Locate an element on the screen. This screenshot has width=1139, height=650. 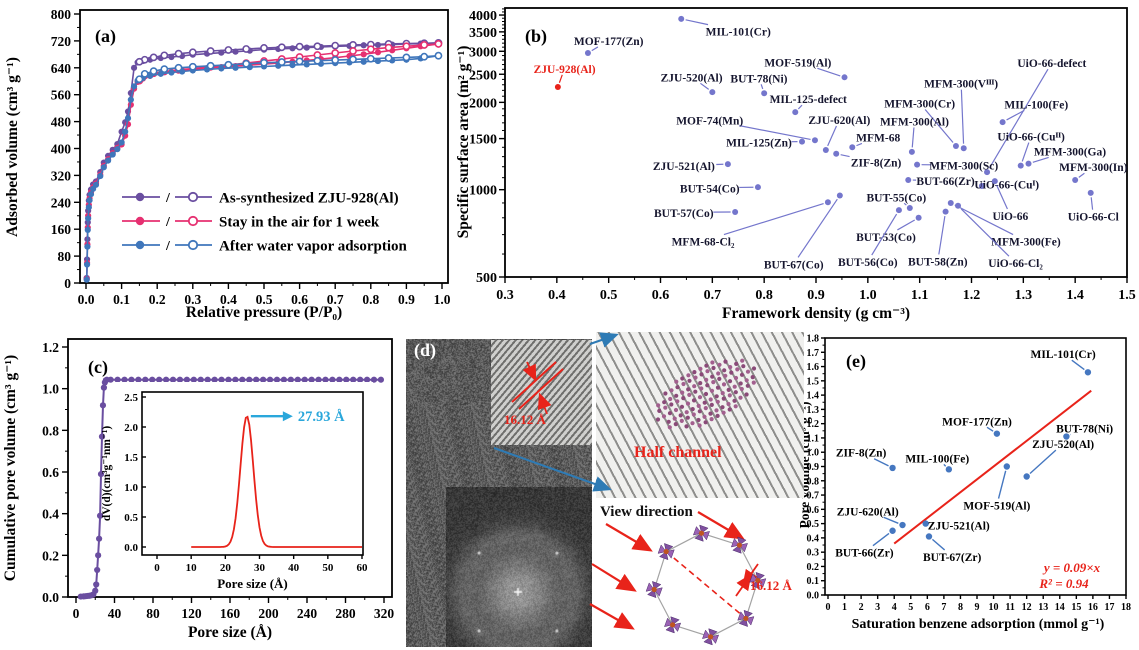
mof-label: BUT-58(Zn) is located at coordinates (938, 262).